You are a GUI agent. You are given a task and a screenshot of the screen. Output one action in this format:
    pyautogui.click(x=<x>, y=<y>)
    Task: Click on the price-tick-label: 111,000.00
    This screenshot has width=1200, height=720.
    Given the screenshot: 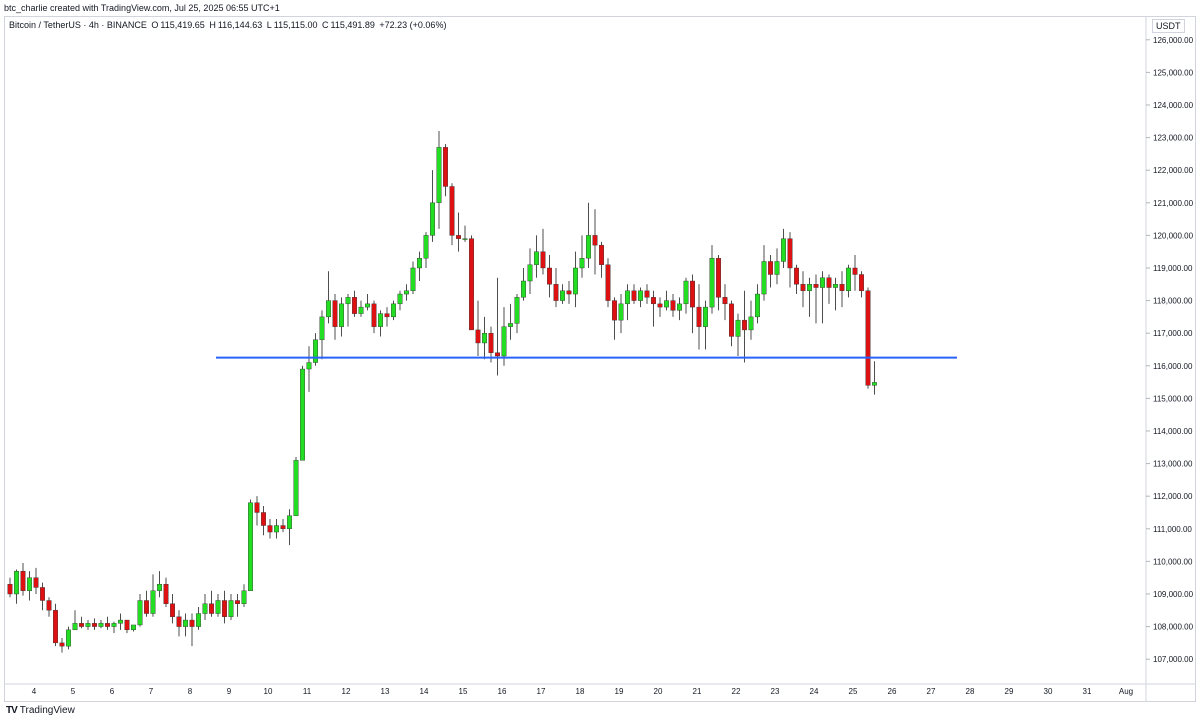 What is the action you would take?
    pyautogui.click(x=1172, y=529)
    